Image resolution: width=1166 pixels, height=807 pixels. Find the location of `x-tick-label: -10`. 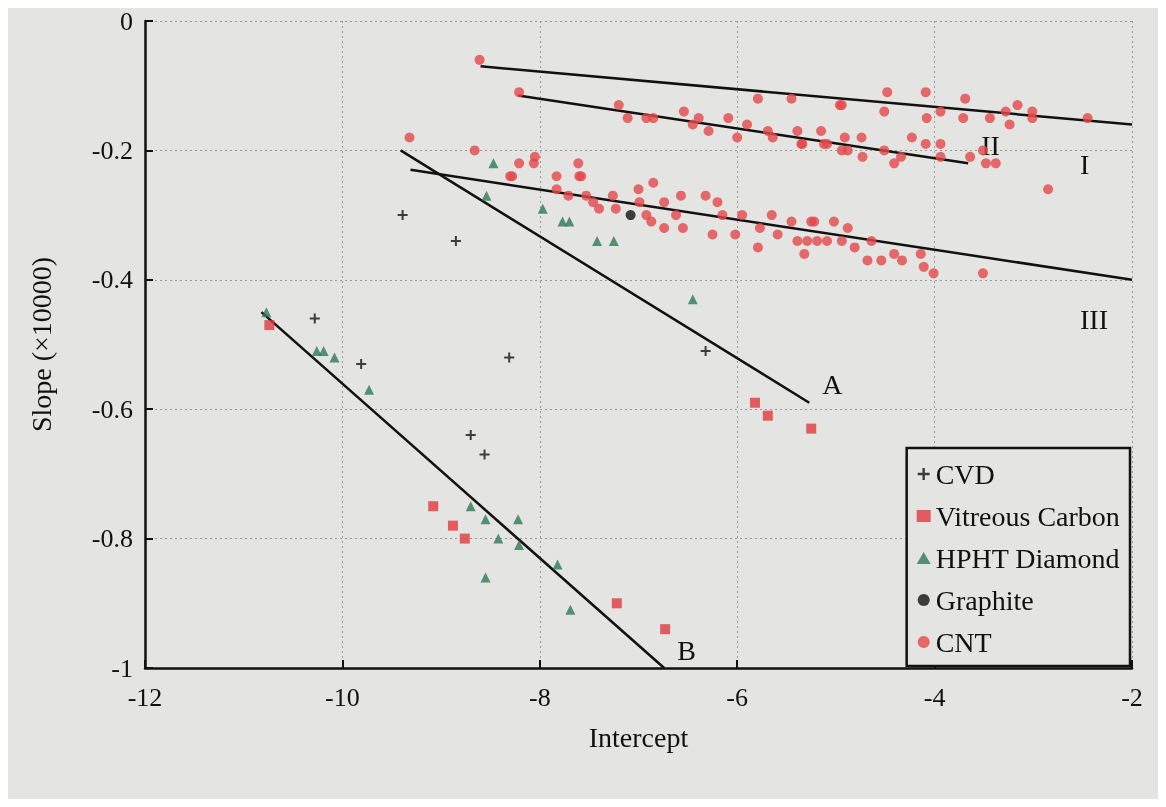

x-tick-label: -10 is located at coordinates (342, 697).